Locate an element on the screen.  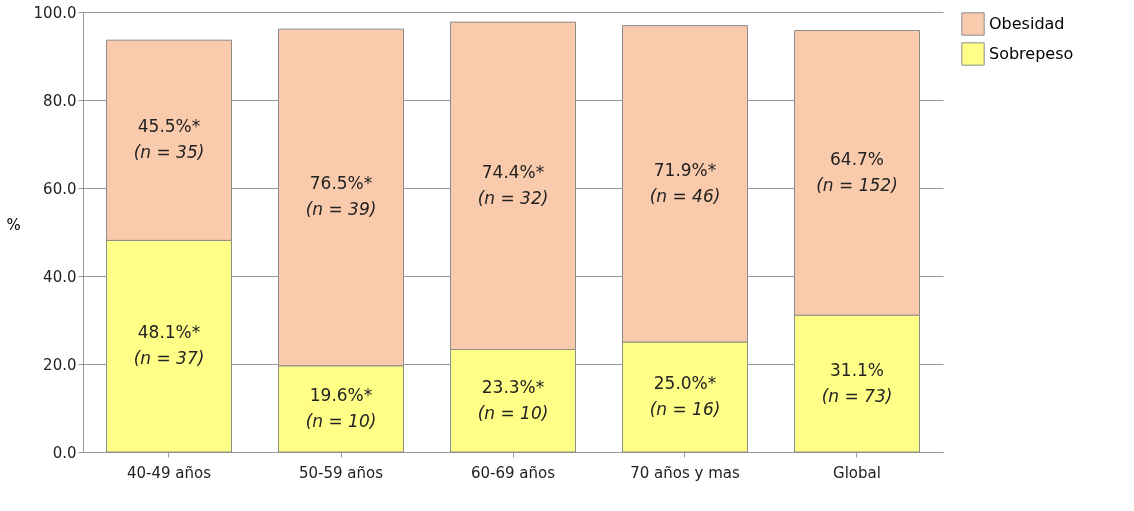
legend-label: Obesidad is located at coordinates (1027, 23).